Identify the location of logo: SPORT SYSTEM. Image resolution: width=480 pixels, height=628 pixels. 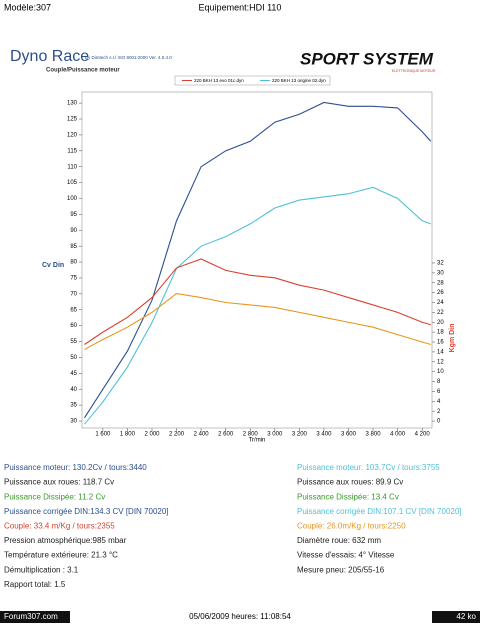
(367, 58).